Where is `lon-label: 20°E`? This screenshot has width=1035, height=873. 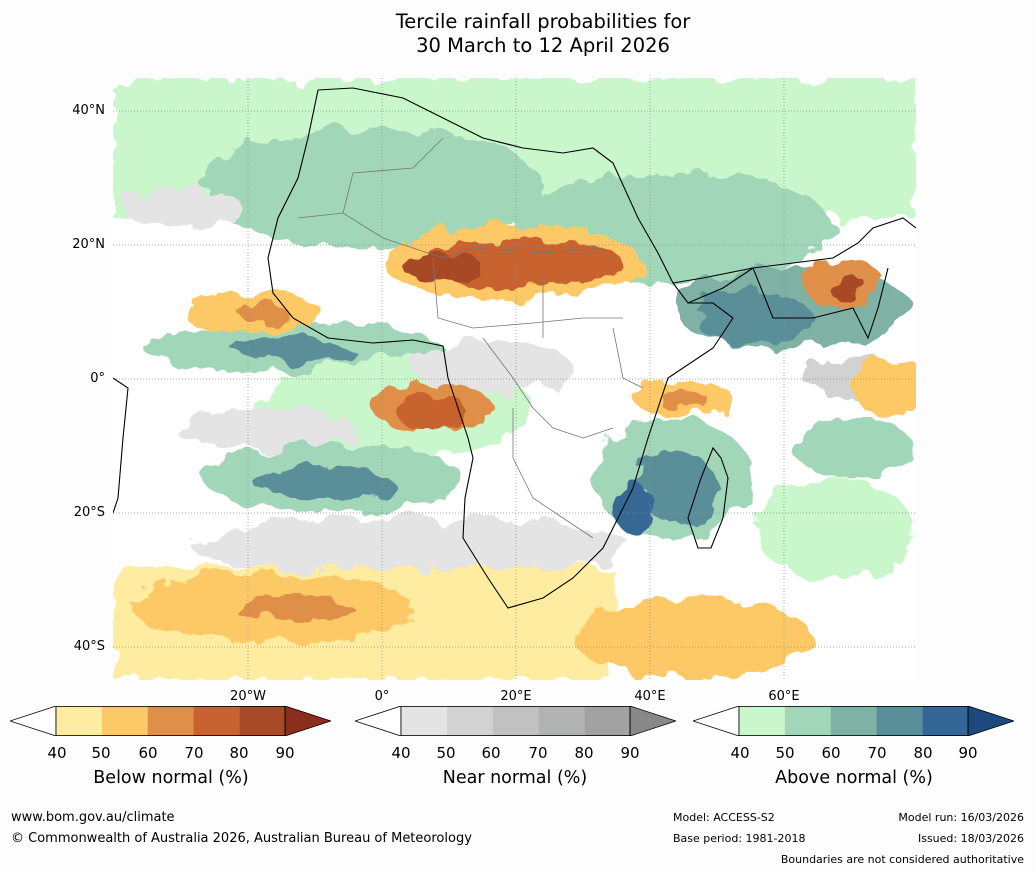
lon-label: 20°E is located at coordinates (516, 696).